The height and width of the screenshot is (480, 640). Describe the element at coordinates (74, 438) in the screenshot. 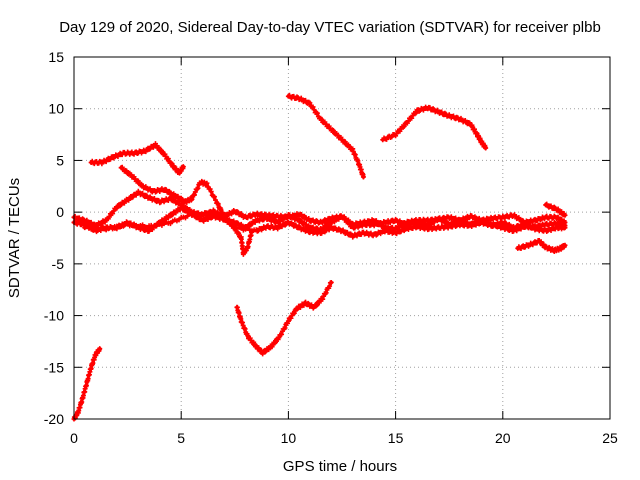

I see `x-tick-label: 0` at that location.